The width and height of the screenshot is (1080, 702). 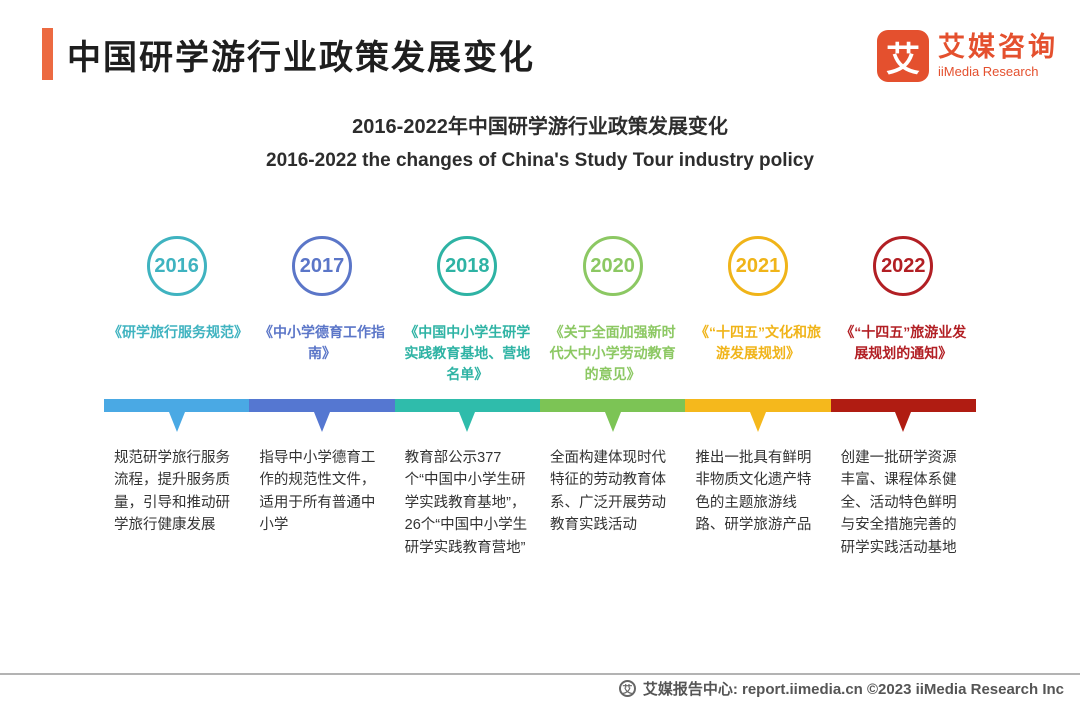 What do you see at coordinates (757, 266) in the screenshot?
I see `year-circle-2021: 2021` at bounding box center [757, 266].